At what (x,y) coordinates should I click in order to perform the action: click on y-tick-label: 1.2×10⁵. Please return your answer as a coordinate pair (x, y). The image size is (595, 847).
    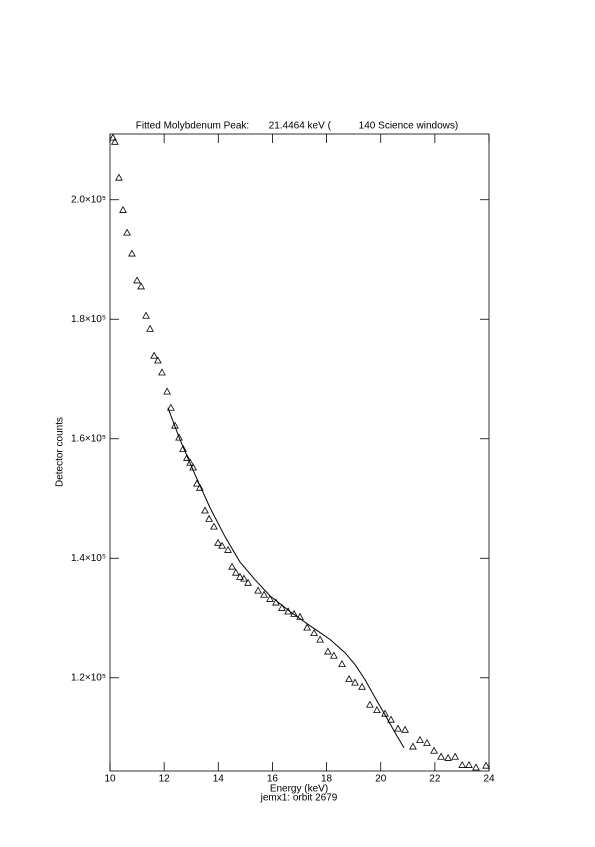
    Looking at the image, I should click on (88, 677).